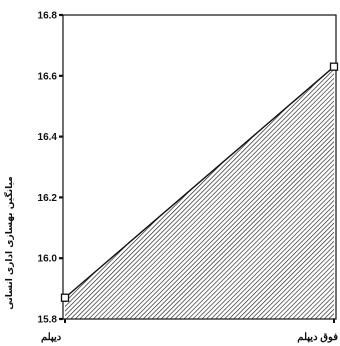 The height and width of the screenshot is (346, 340). I want to click on x-category-label: فوق دیپلم, so click(317, 337).